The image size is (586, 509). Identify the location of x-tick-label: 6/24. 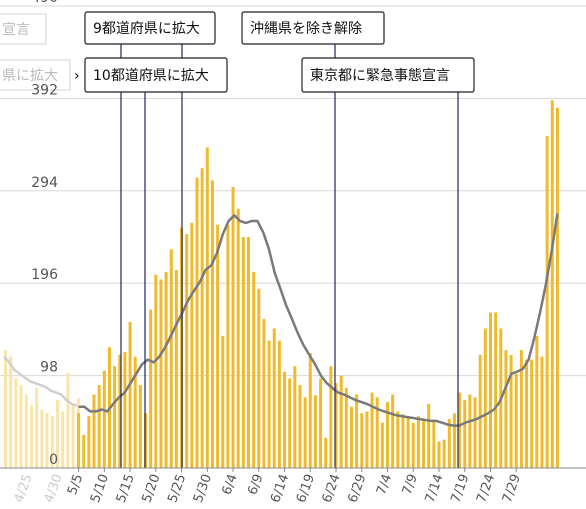
(332, 488).